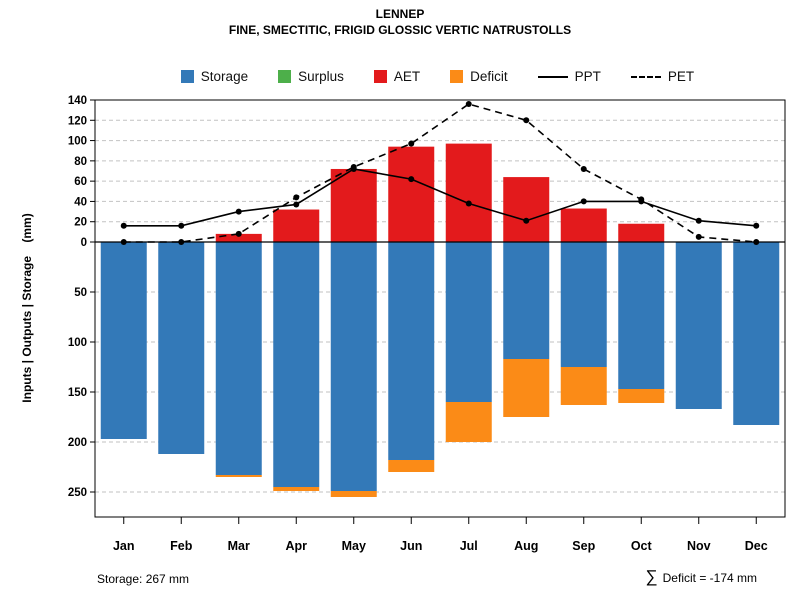 The image size is (800, 600). I want to click on deficit-sum-text: Deficit = -174 mm, so click(709, 577).